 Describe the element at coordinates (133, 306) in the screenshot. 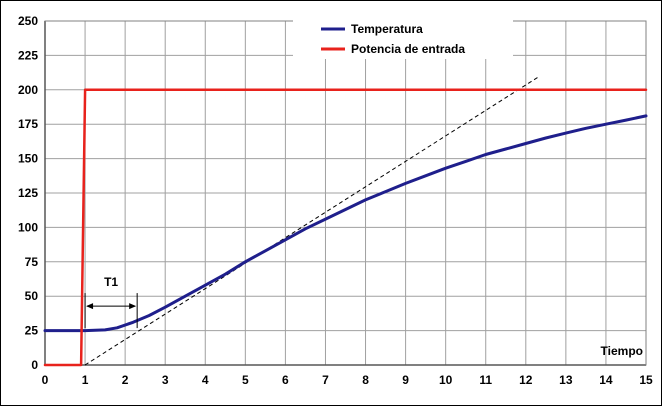

I see `t1-arrowhead-right` at that location.